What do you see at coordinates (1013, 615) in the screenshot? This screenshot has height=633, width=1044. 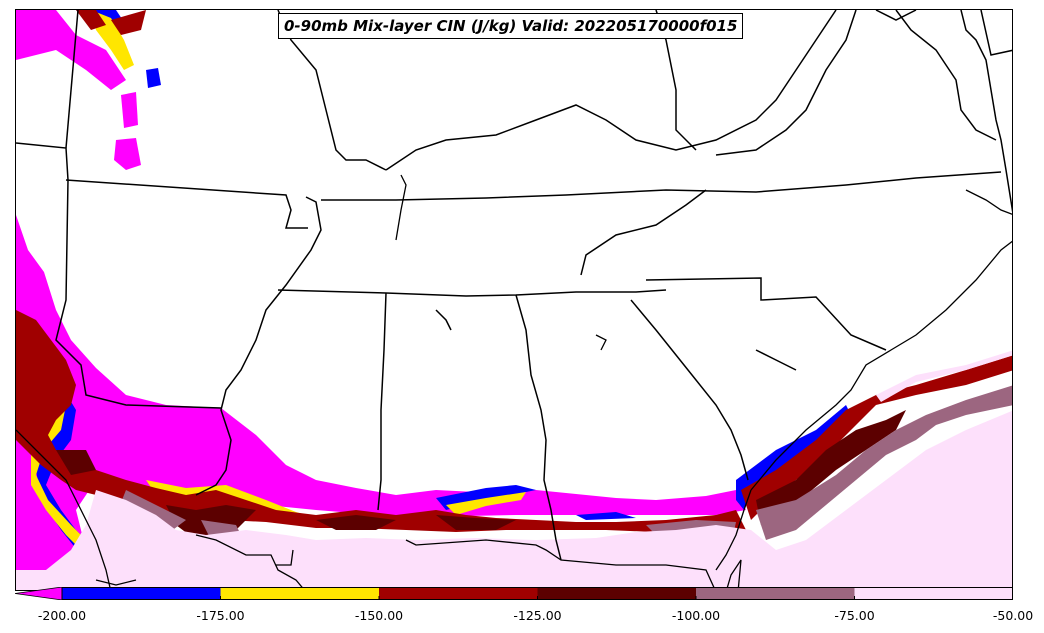 I see `colorbar-tick-label: -50.00` at bounding box center [1013, 615].